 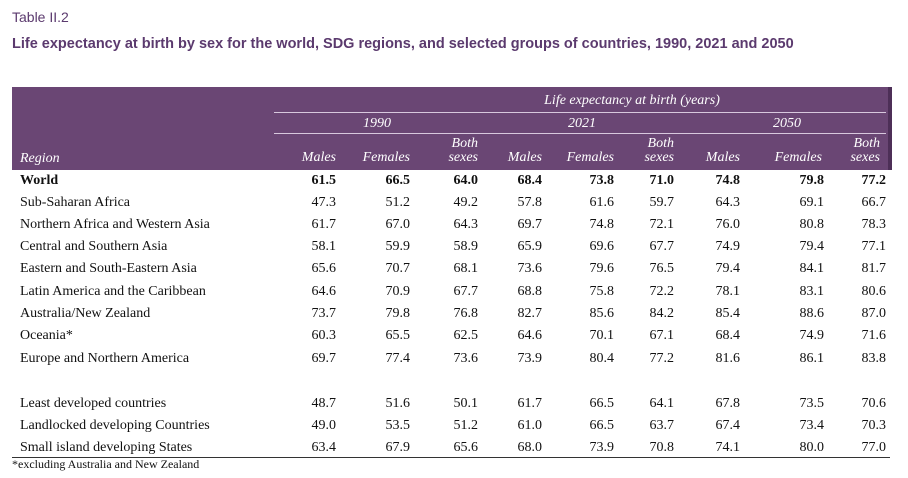 I want to click on table-cell: 65.9, so click(x=530, y=246).